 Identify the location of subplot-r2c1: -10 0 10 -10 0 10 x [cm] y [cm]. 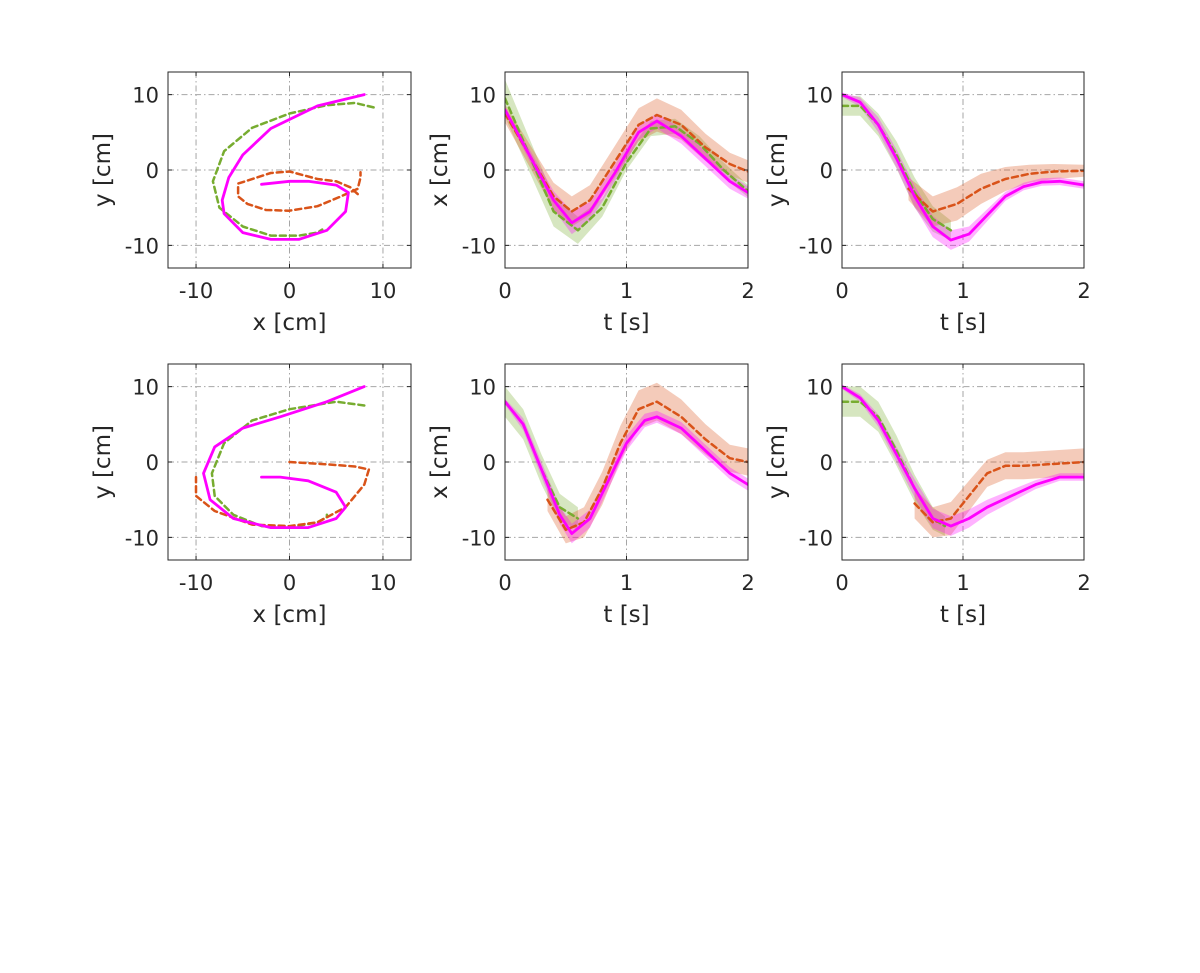
(251, 495).